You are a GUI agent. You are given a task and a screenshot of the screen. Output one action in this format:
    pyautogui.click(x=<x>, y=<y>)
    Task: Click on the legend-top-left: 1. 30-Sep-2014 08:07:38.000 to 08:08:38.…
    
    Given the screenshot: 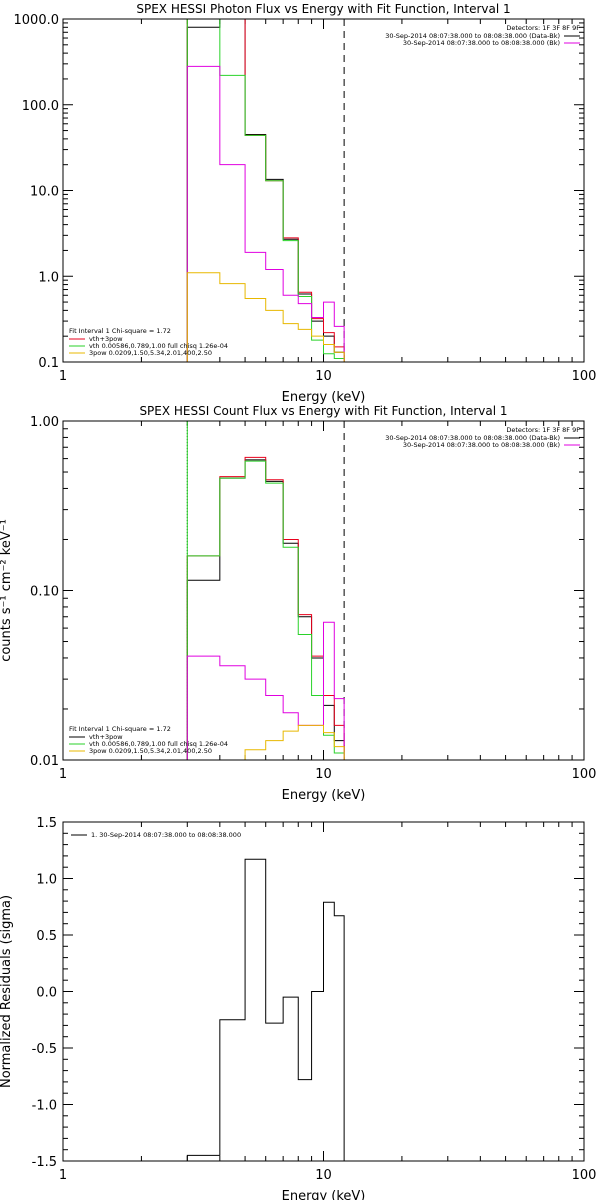 What is the action you would take?
    pyautogui.click(x=156, y=835)
    